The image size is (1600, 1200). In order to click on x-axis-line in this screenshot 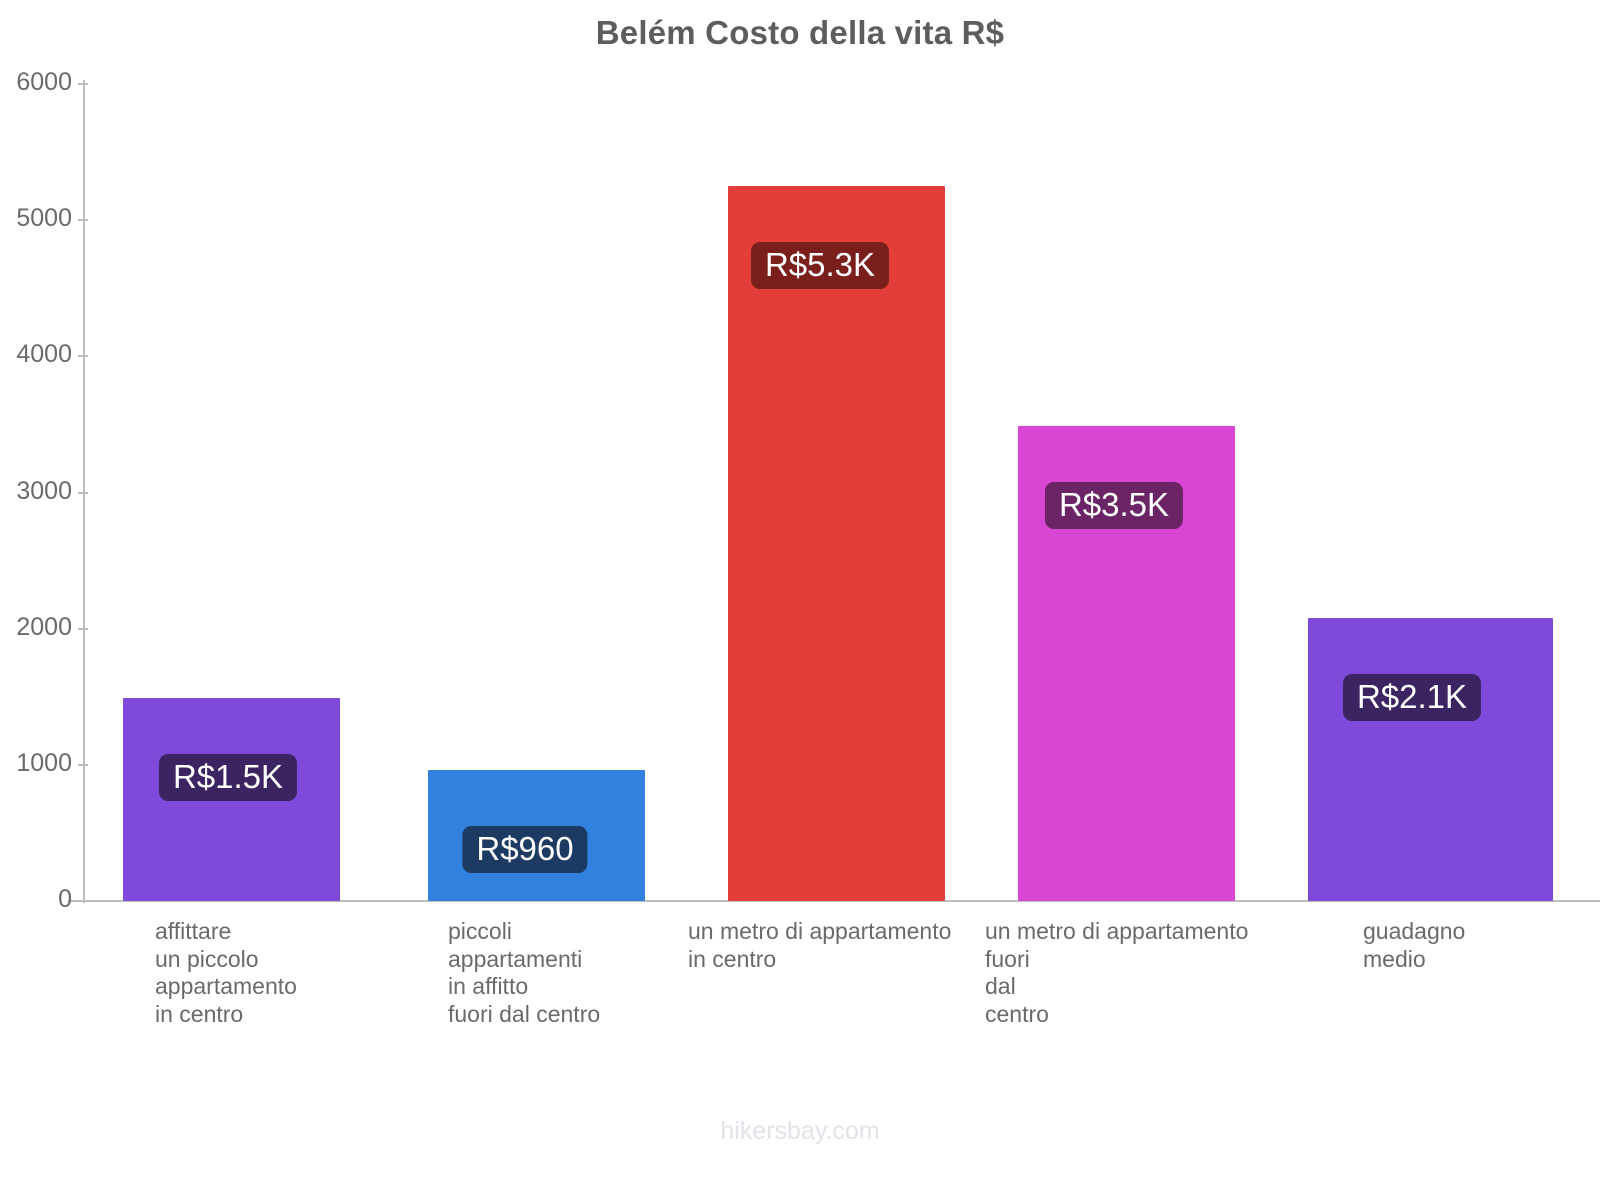, I will do `click(834, 901)`.